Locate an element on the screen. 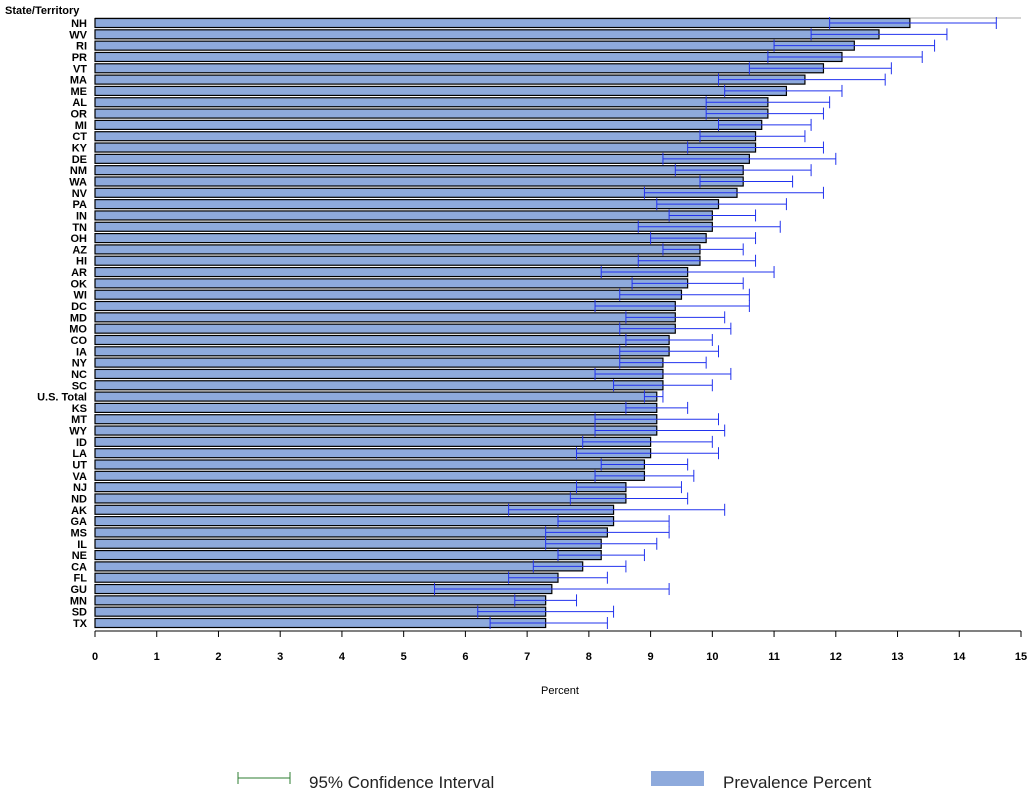 The width and height of the screenshot is (1034, 794). bar-NJ is located at coordinates (360, 487).